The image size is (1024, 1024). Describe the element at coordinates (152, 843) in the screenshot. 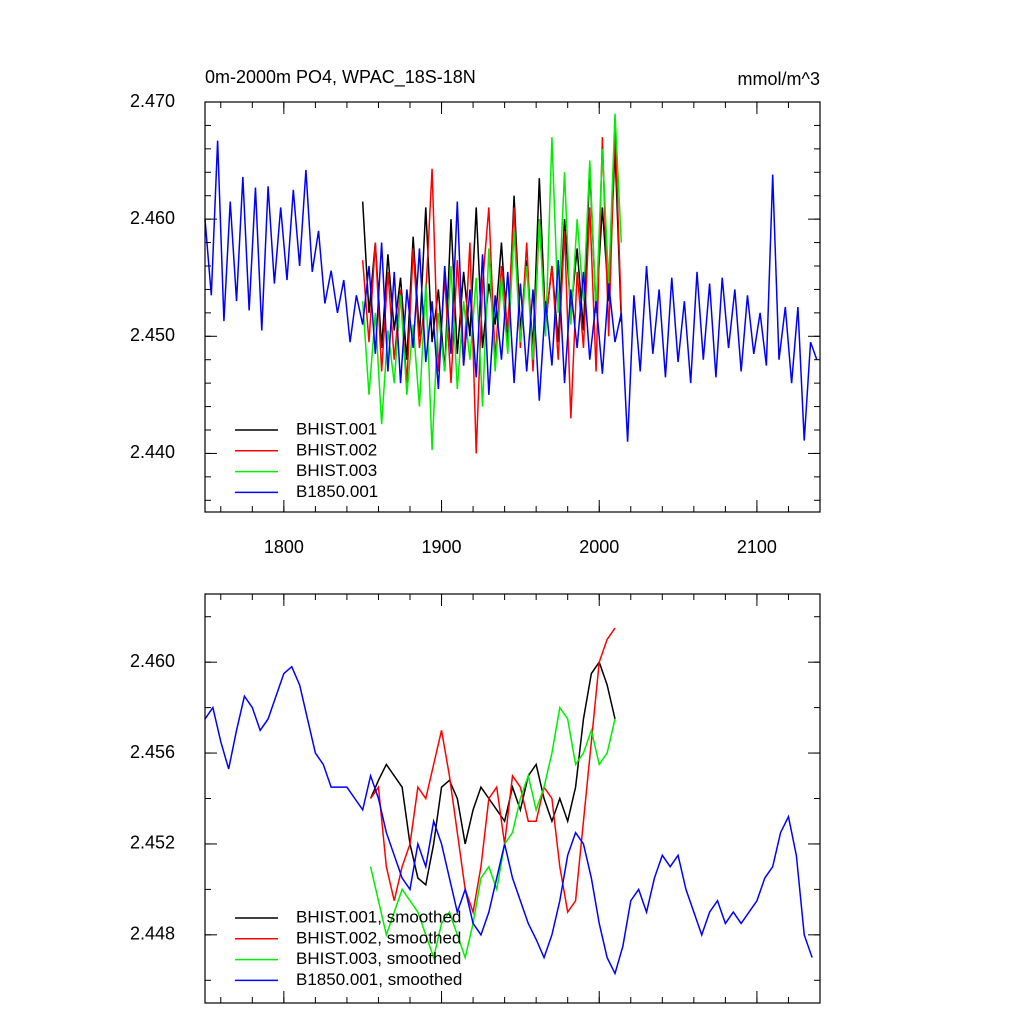

I see `y-tick-label: 2.452` at that location.